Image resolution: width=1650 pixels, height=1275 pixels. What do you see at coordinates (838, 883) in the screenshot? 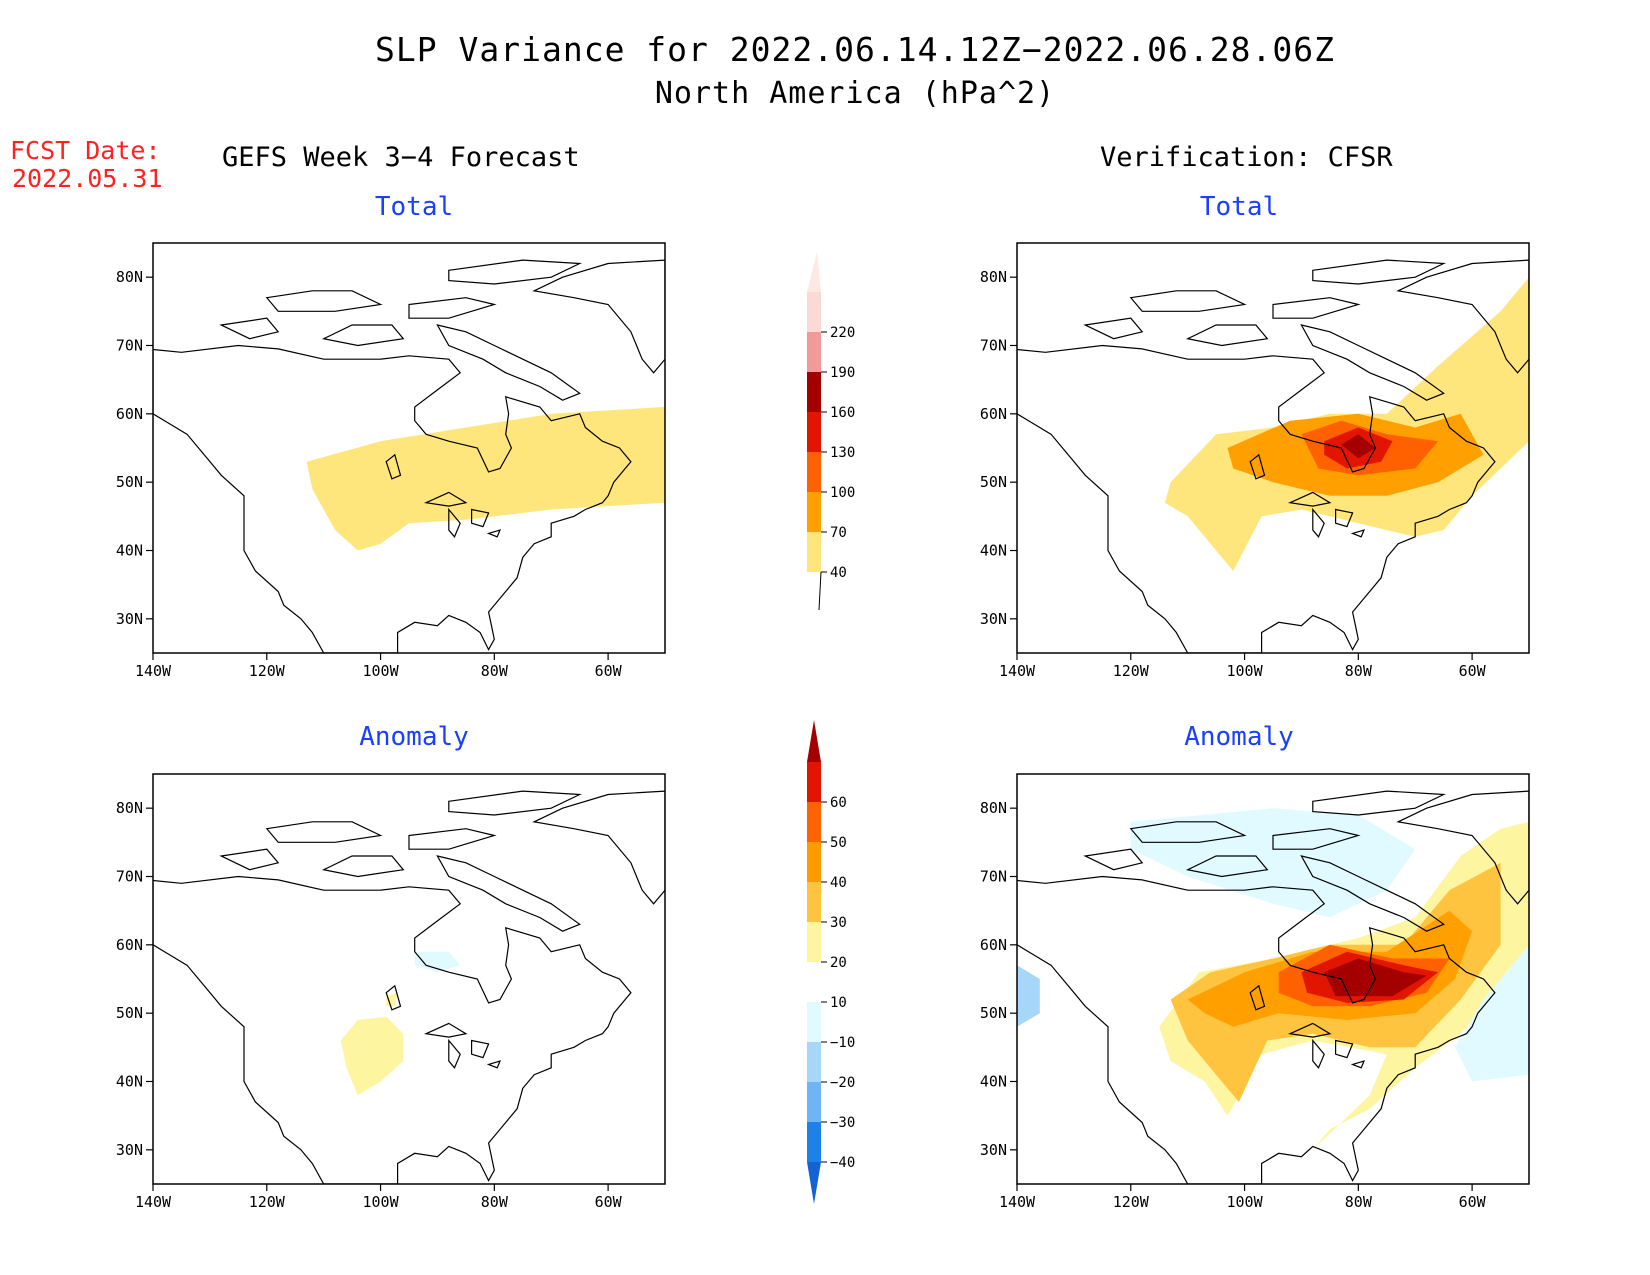
I see `colorbar-label: 40` at bounding box center [838, 883].